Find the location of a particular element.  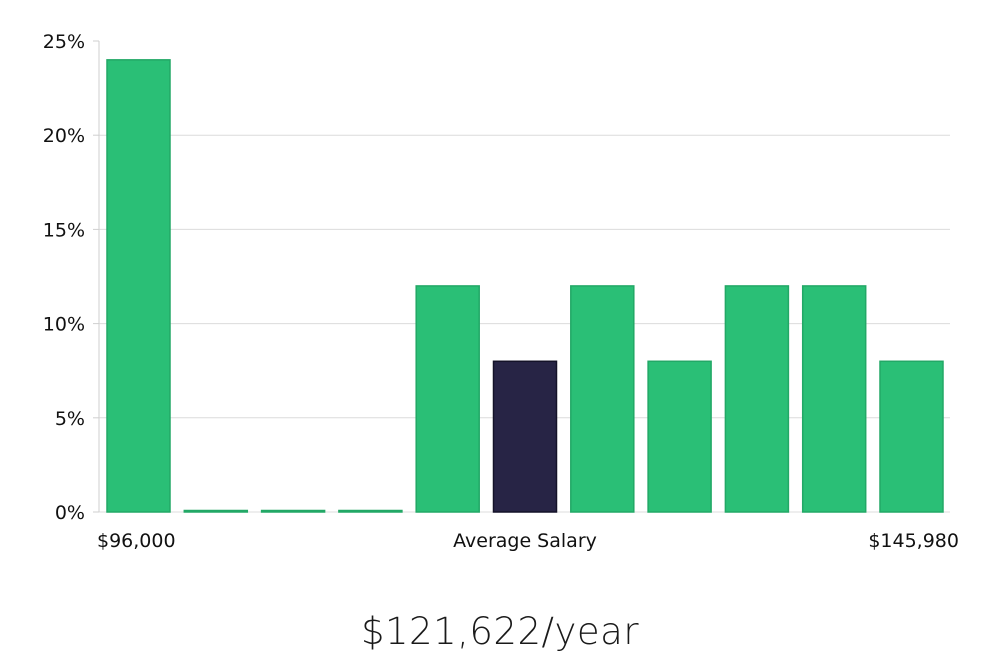

x-label-max: $145,980 is located at coordinates (913, 541).